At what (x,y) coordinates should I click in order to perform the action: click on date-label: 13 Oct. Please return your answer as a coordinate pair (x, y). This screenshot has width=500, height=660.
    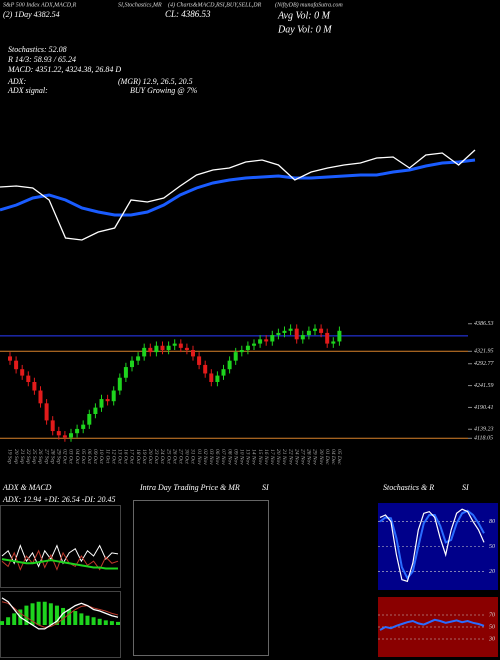
    Looking at the image, I should click on (120, 456).